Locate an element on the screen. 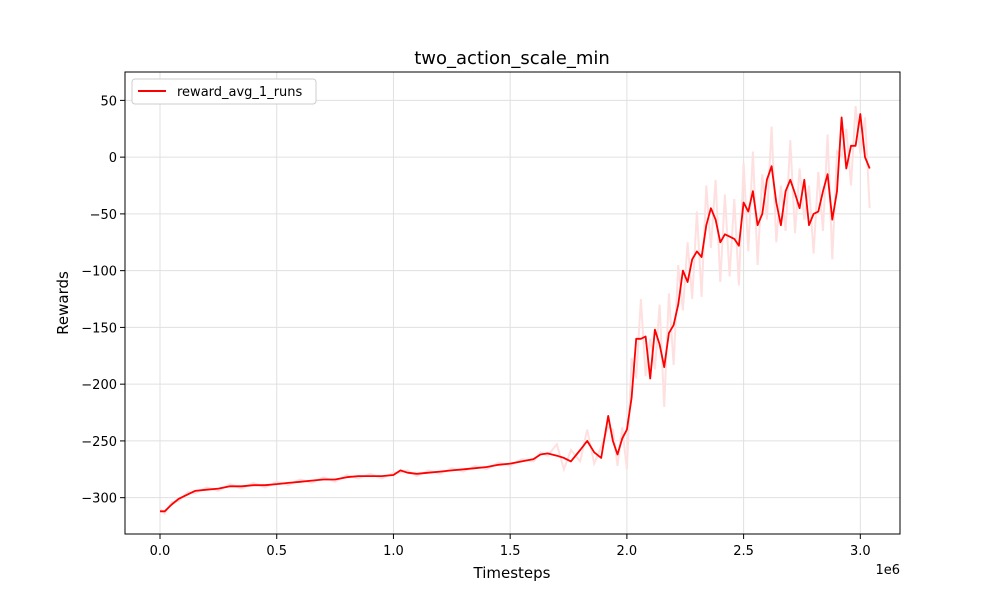 The width and height of the screenshot is (1000, 605). legend: reward_avg_1_runs is located at coordinates (224, 91).